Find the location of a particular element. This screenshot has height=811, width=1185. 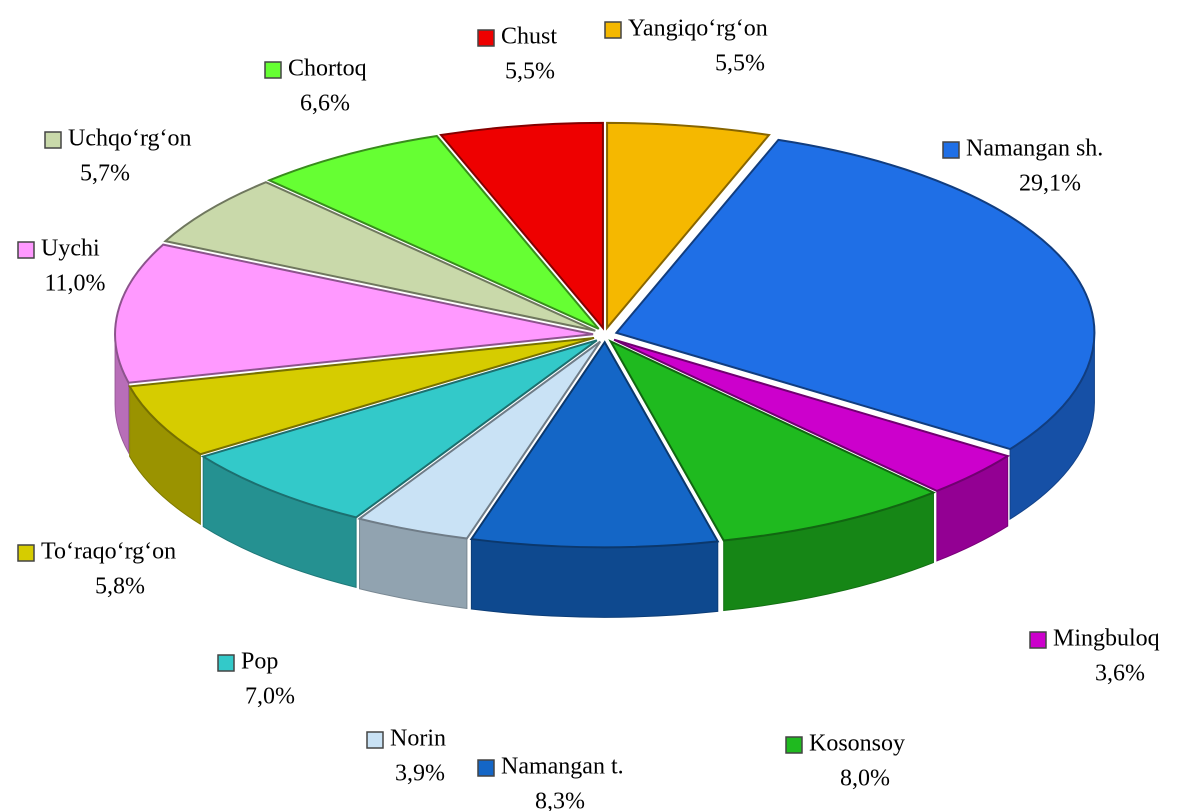

slice-label: Uchqo‘rg‘on is located at coordinates (130, 139).